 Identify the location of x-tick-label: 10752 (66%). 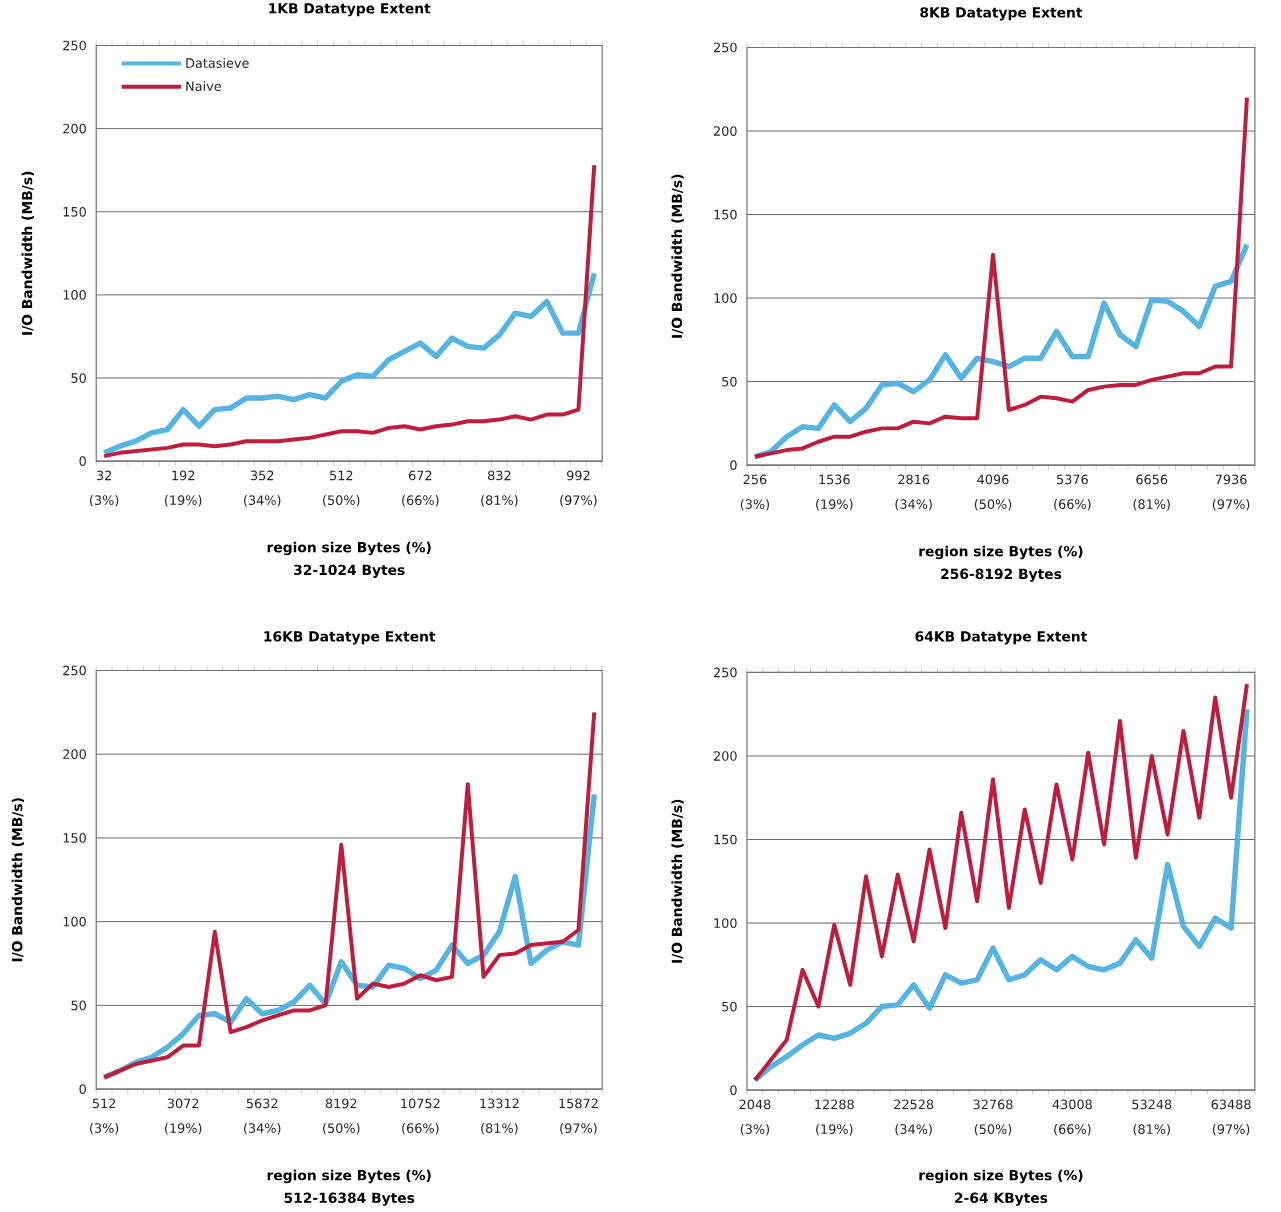
(420, 1116).